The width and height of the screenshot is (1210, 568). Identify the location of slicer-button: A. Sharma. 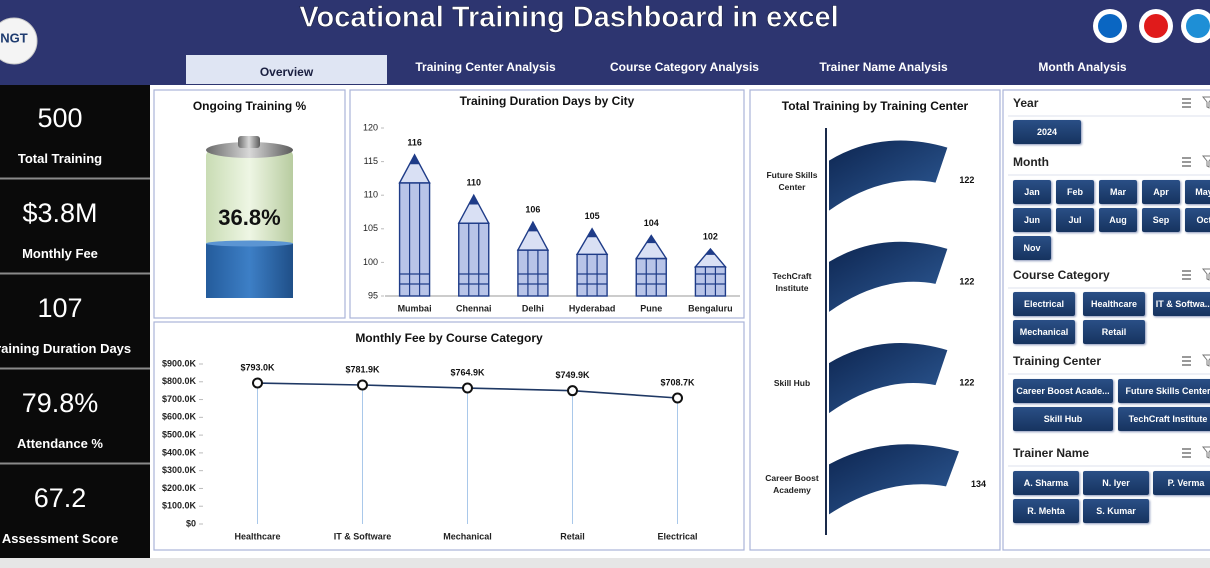
(1046, 483).